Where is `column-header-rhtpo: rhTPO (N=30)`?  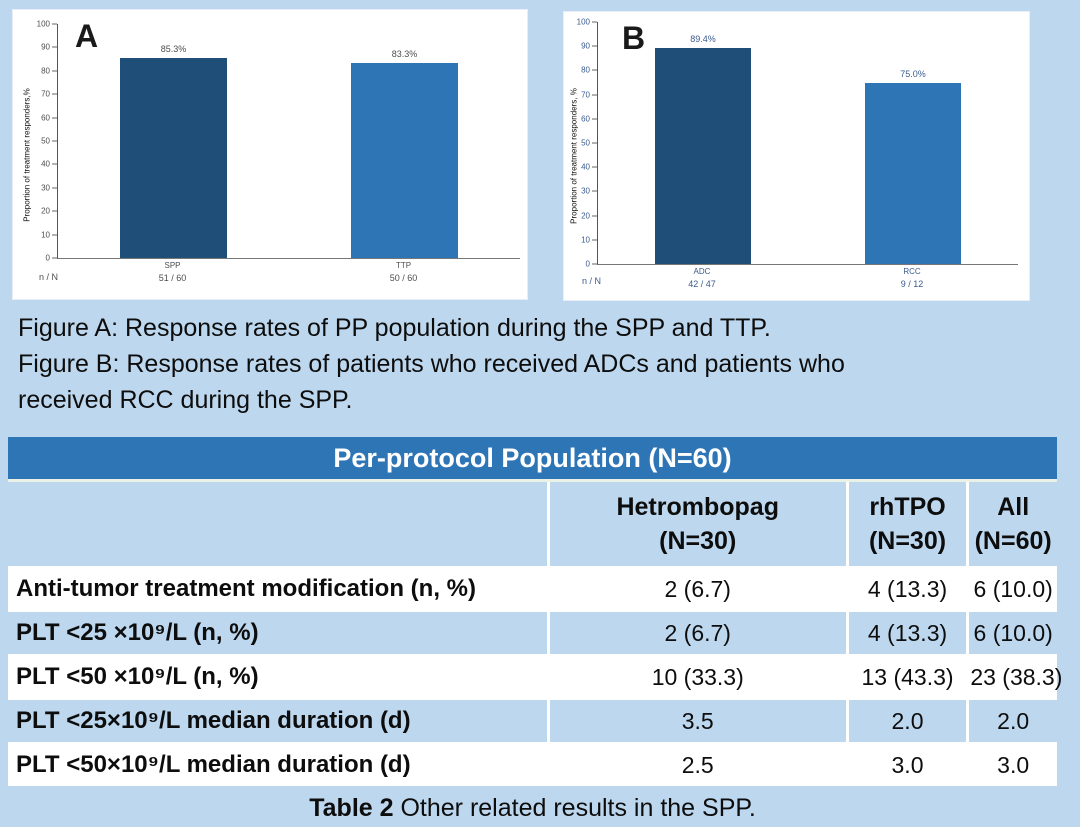
column-header-rhtpo: rhTPO (N=30) is located at coordinates (906, 523).